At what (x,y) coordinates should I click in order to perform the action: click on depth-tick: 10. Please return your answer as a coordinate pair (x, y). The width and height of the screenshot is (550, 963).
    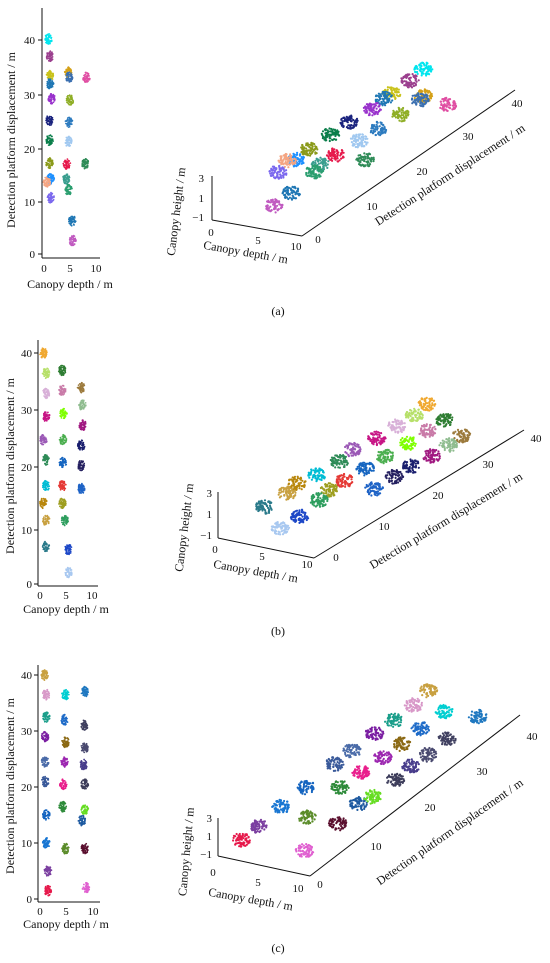
    Looking at the image, I should click on (297, 247).